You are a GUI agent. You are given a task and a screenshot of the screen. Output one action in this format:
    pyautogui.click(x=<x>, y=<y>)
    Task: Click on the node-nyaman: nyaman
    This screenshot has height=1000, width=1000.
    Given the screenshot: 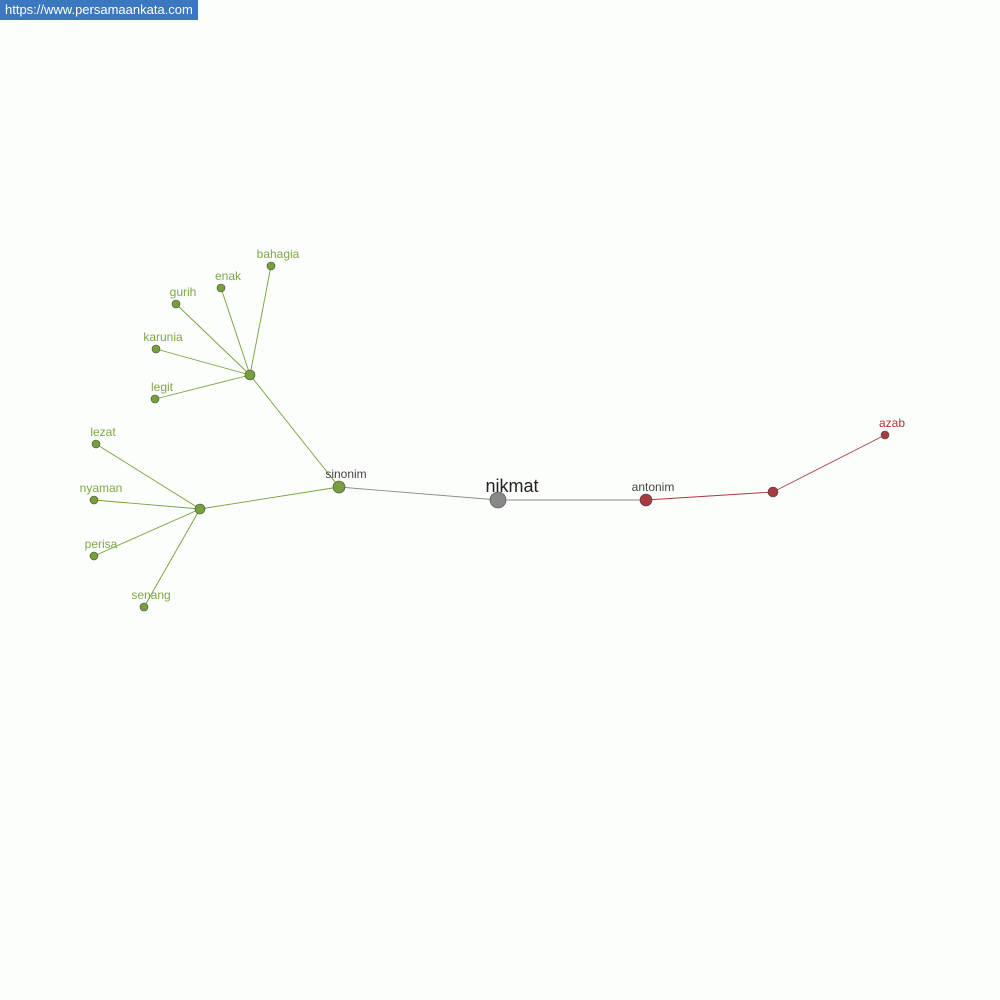 What is the action you would take?
    pyautogui.click(x=101, y=493)
    